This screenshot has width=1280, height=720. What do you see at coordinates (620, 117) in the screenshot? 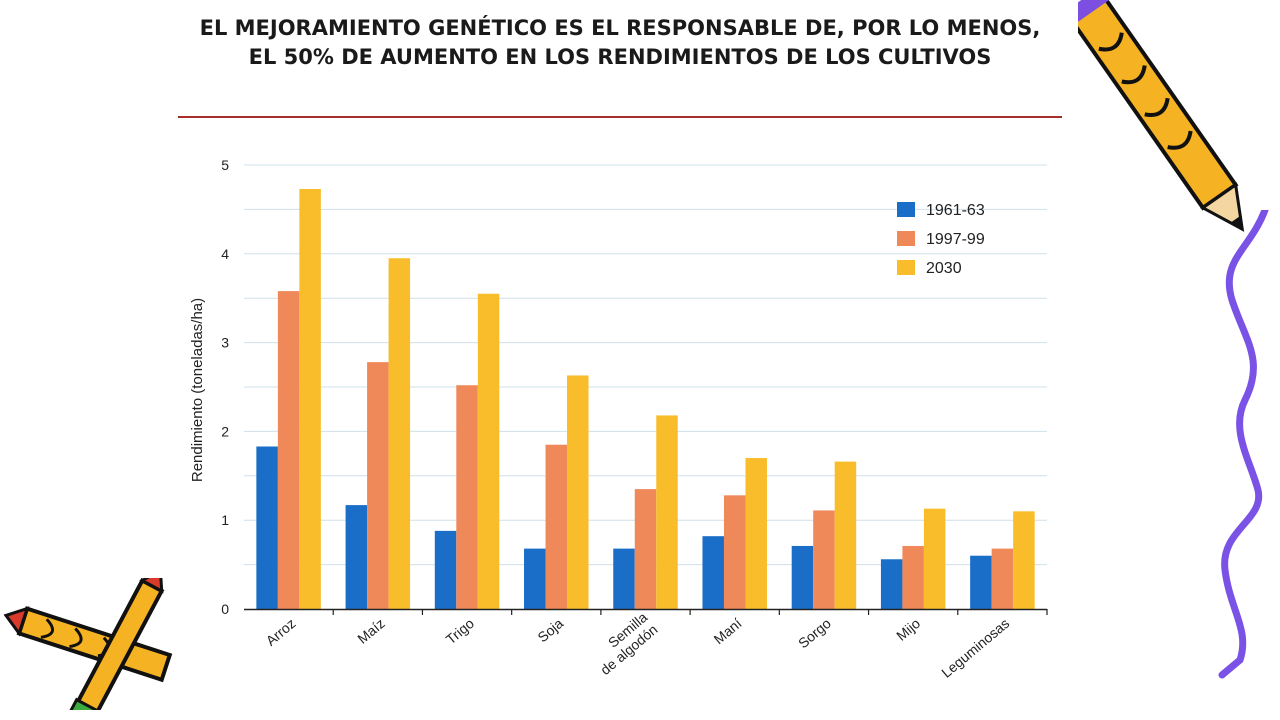
I see `title-divider` at bounding box center [620, 117].